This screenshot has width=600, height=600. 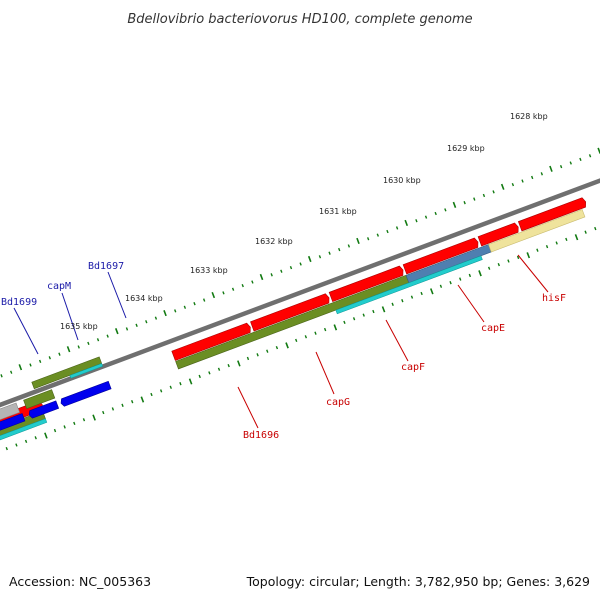 I want to click on gene-arrow-Bd1696, so click(x=211, y=341).